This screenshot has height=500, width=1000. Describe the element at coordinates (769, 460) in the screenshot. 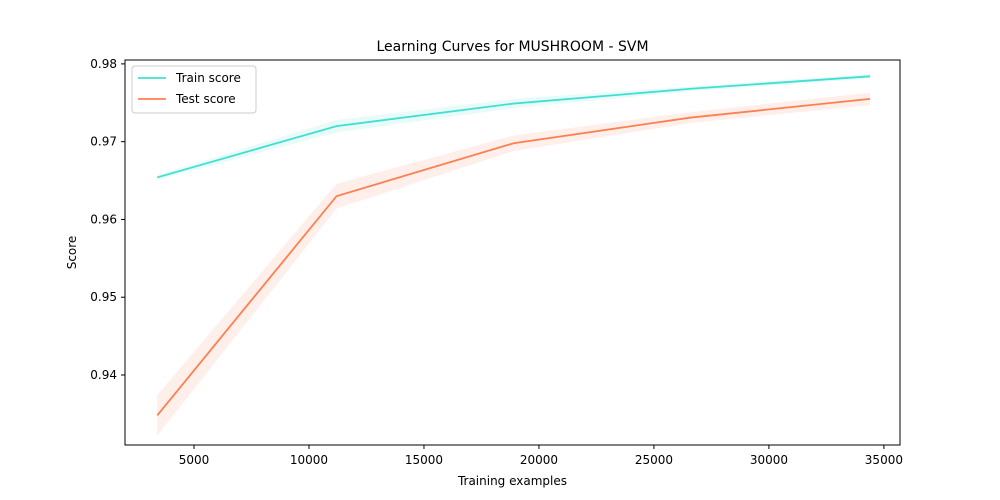

I see `x-tick-label: 30000` at that location.